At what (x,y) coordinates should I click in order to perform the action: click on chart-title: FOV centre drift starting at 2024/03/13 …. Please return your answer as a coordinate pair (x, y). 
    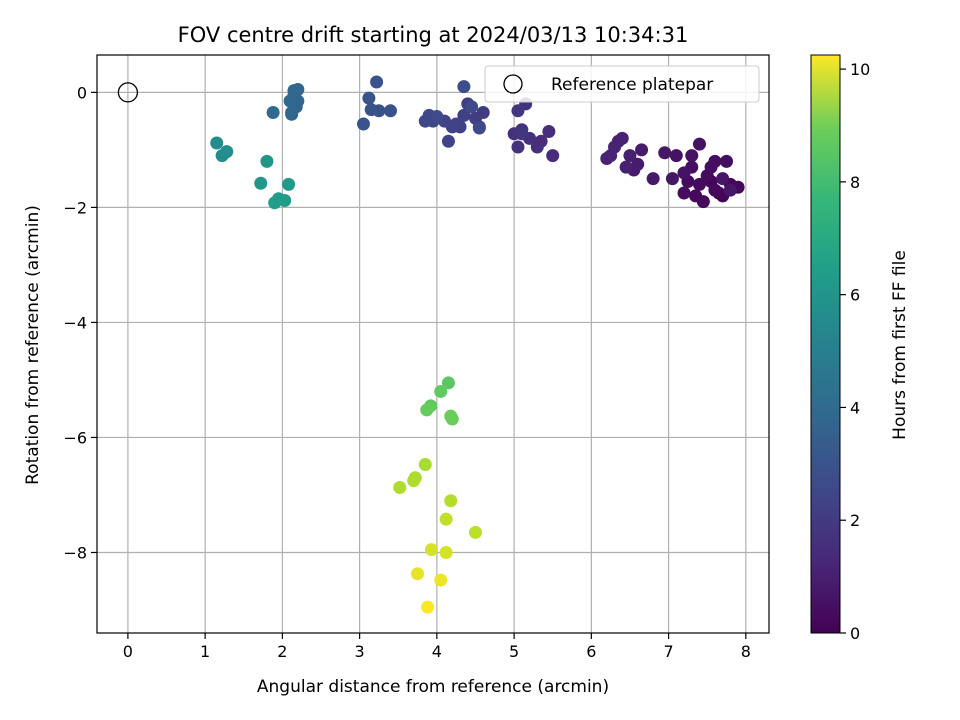
    Looking at the image, I should click on (433, 35).